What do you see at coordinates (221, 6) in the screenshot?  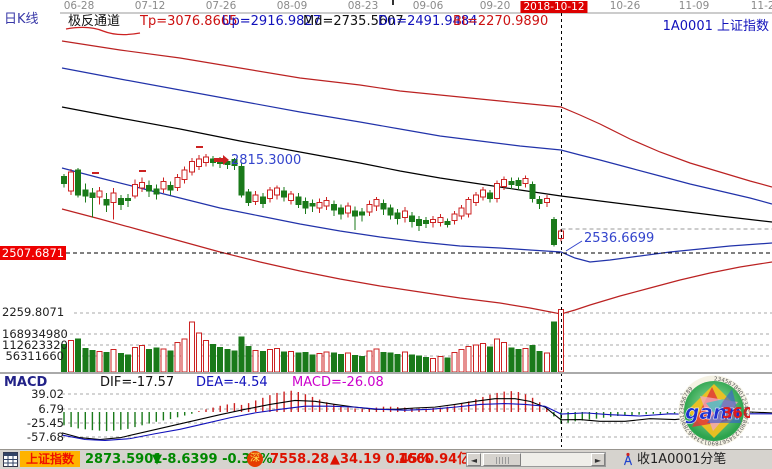 I see `date-label: 07-26` at bounding box center [221, 6].